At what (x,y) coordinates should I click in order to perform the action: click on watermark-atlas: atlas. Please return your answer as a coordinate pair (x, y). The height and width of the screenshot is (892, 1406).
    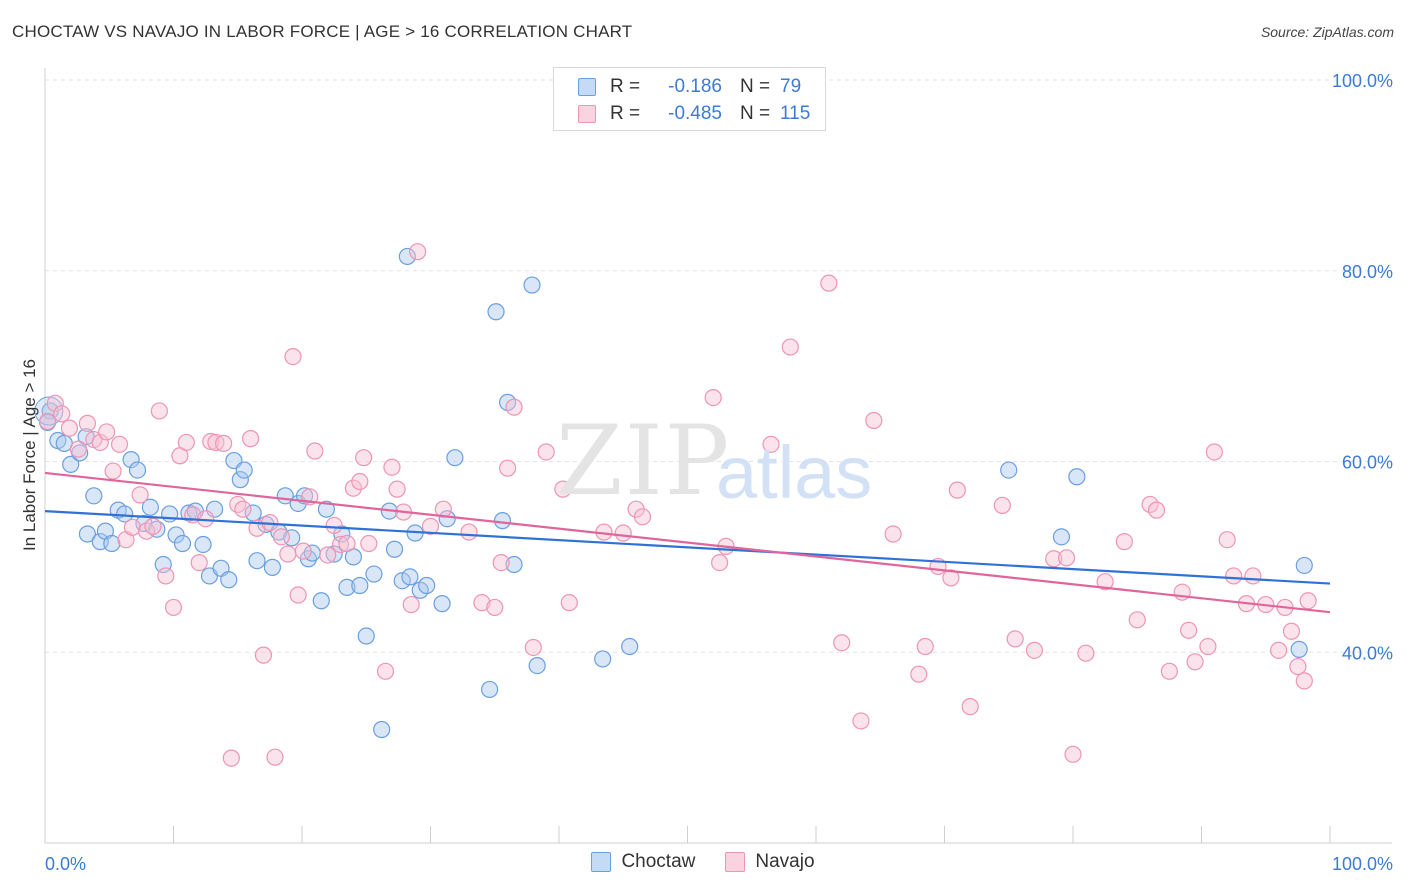
    Looking at the image, I should click on (794, 472).